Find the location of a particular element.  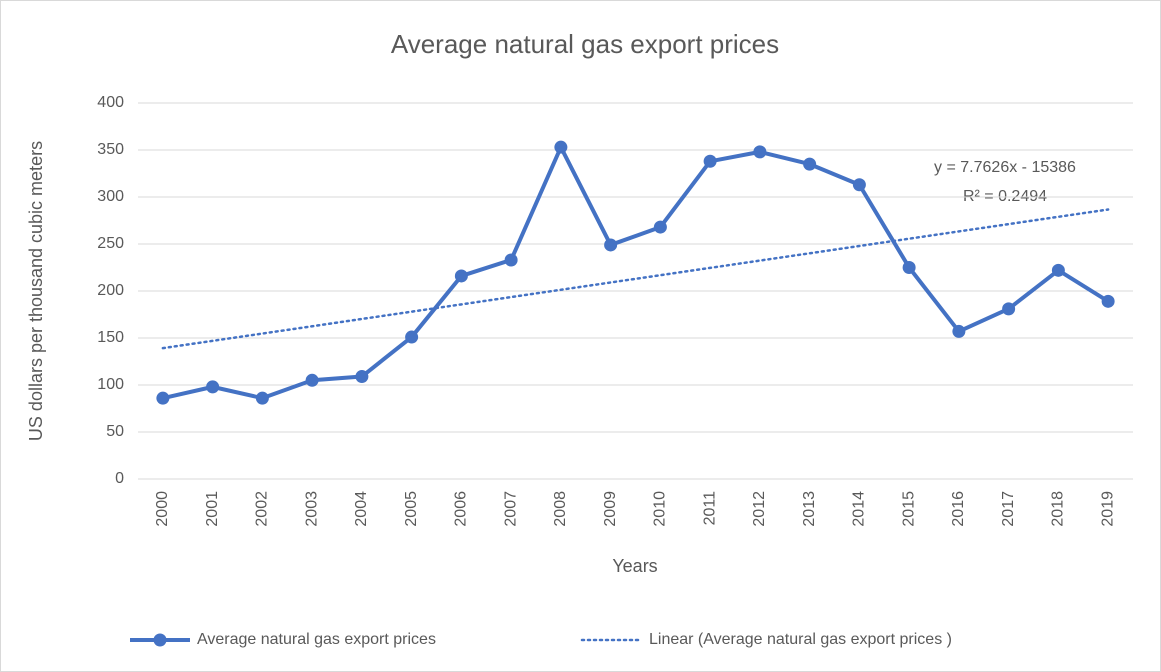

x-tick-label: 2000 is located at coordinates (162, 509).